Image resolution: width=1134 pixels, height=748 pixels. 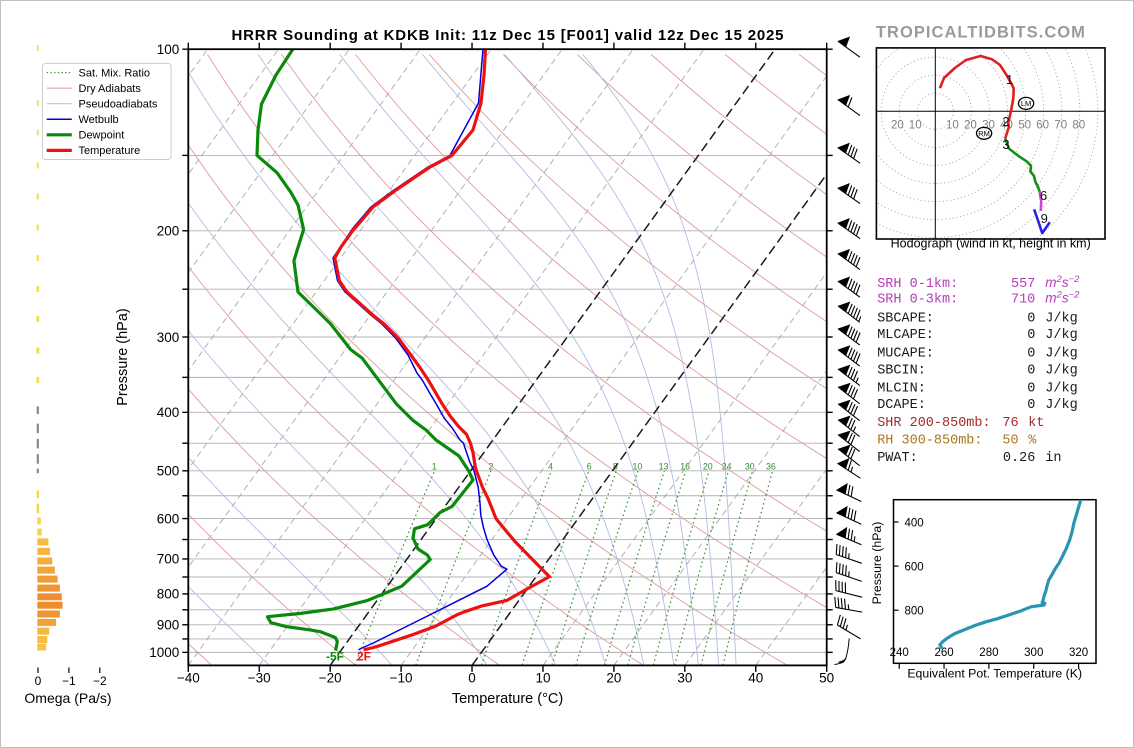 What do you see at coordinates (1053, 458) in the screenshot?
I see `svg-text: in` at bounding box center [1053, 458].